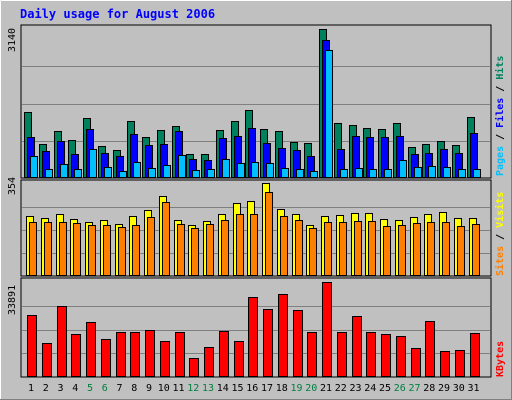 This screenshot has height=400, width=512. What do you see at coordinates (267, 388) in the screenshot?
I see `x-label-day-17: 17` at bounding box center [267, 388].